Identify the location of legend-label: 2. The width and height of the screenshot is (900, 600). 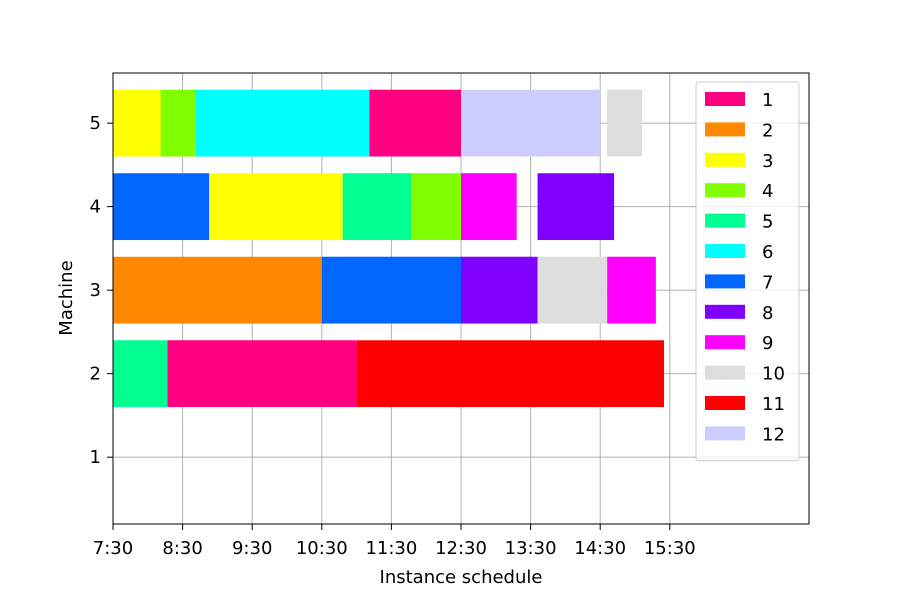
(767, 130).